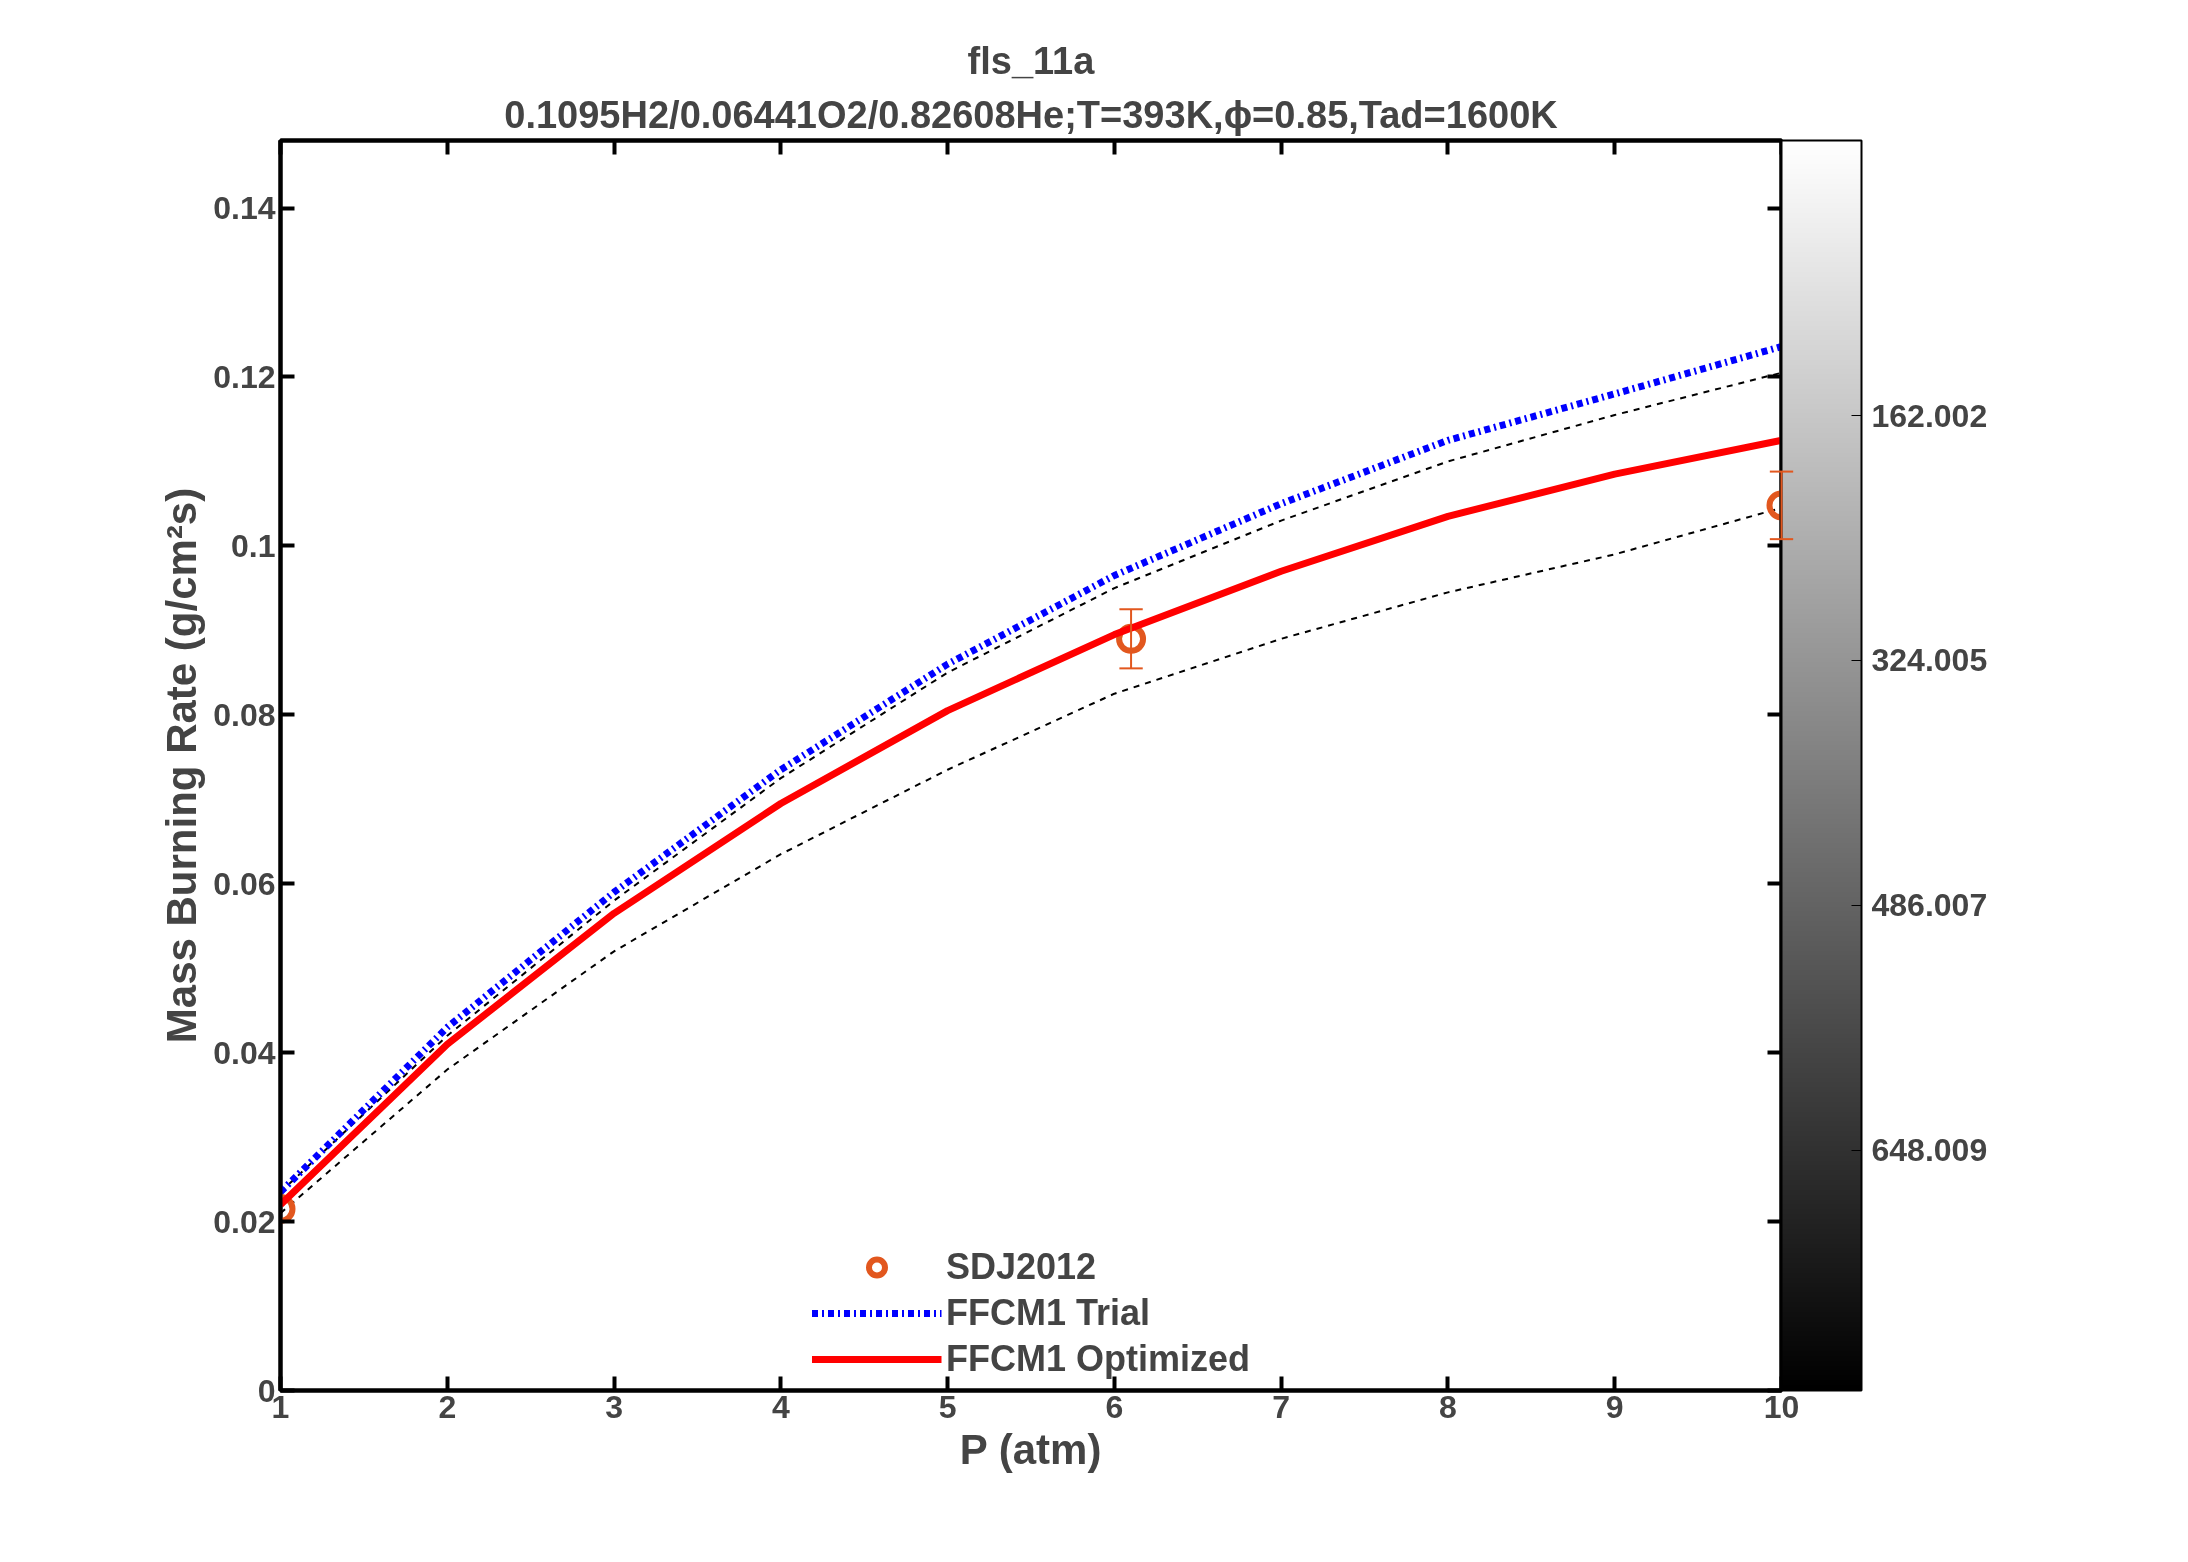 This screenshot has width=2188, height=1562. I want to click on y-tick-label: 0.04, so click(244, 1052).